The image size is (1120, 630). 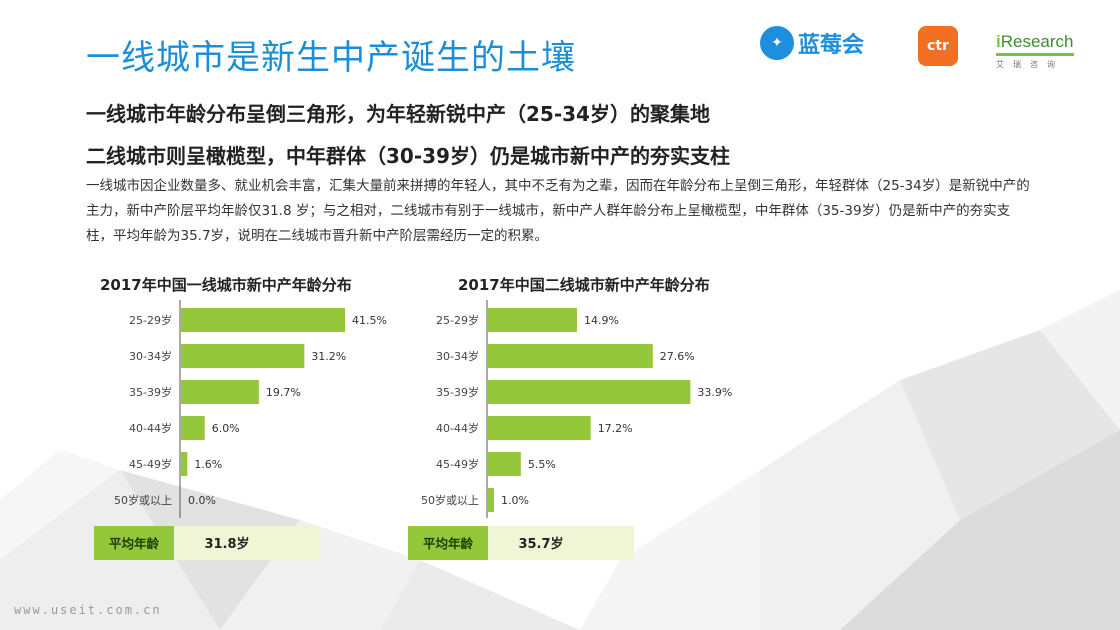 What do you see at coordinates (1030, 64) in the screenshot?
I see `iresearch-logo-subtext: 艾瑞咨询` at bounding box center [1030, 64].